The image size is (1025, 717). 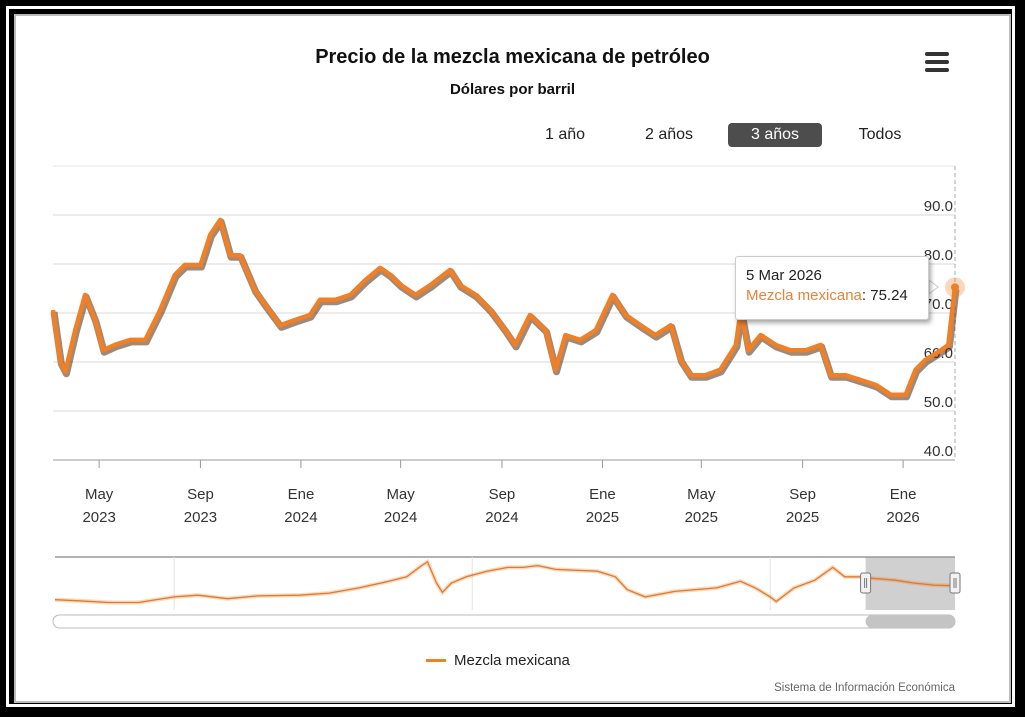 I want to click on tooltip-arrow, so click(x=933, y=287).